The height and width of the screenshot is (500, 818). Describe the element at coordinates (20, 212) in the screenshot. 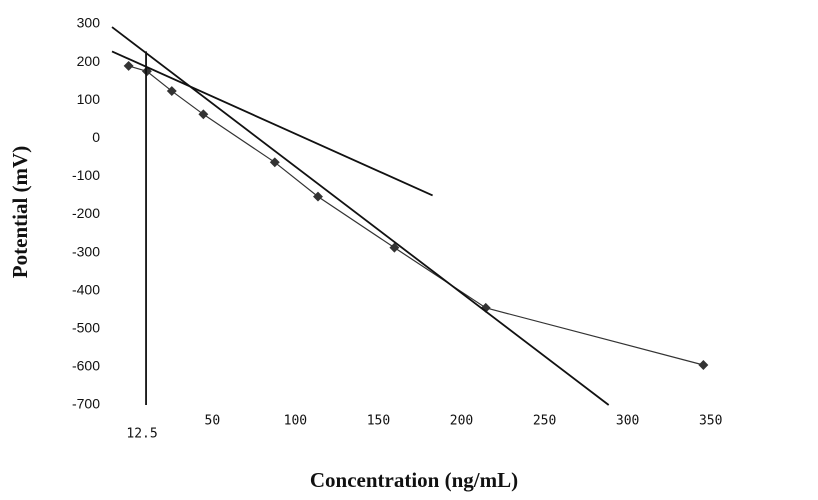

I see `y-axis-label: Potential (mV)` at that location.